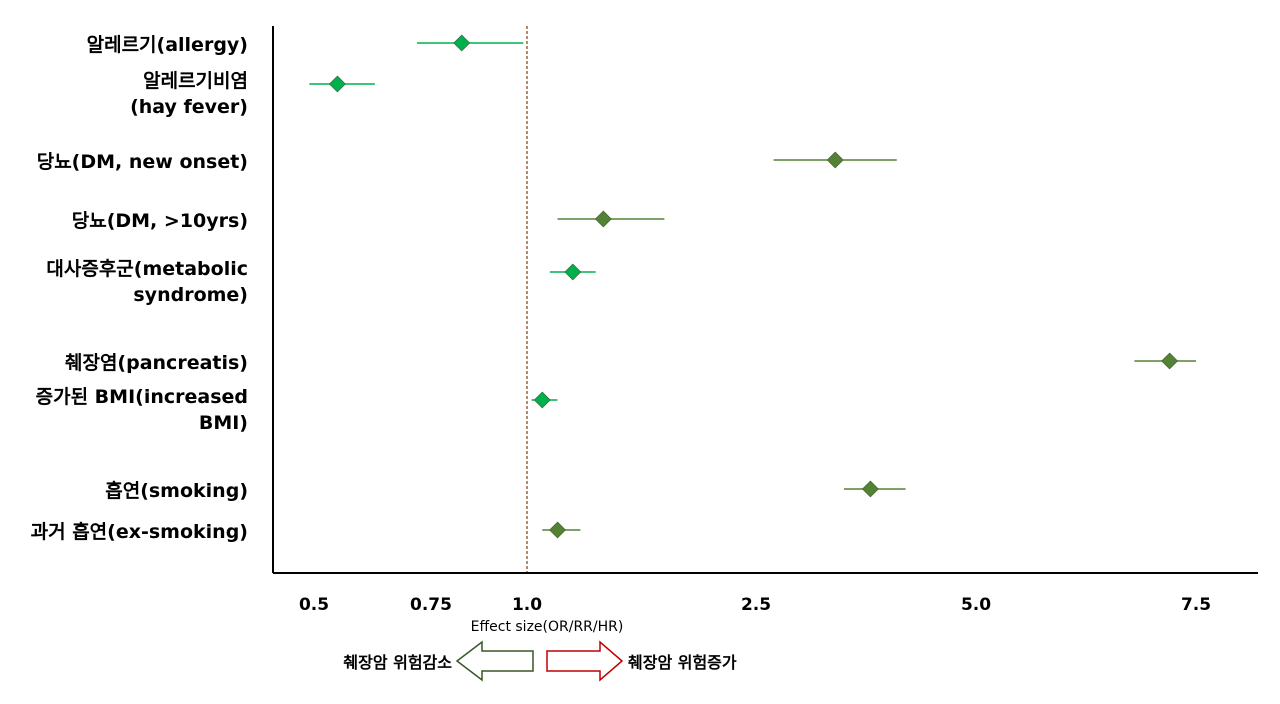  What do you see at coordinates (585, 661) in the screenshot?
I see `arrow-right-icon` at bounding box center [585, 661].